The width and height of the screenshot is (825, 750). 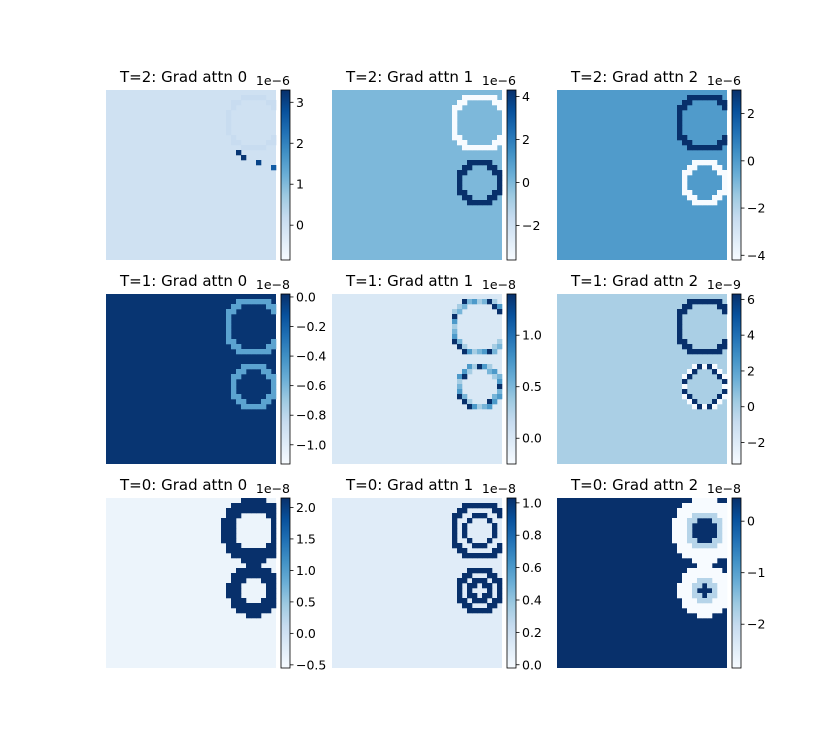 What do you see at coordinates (751, 113) in the screenshot?
I see `colorbar-tick-label: 2` at bounding box center [751, 113].